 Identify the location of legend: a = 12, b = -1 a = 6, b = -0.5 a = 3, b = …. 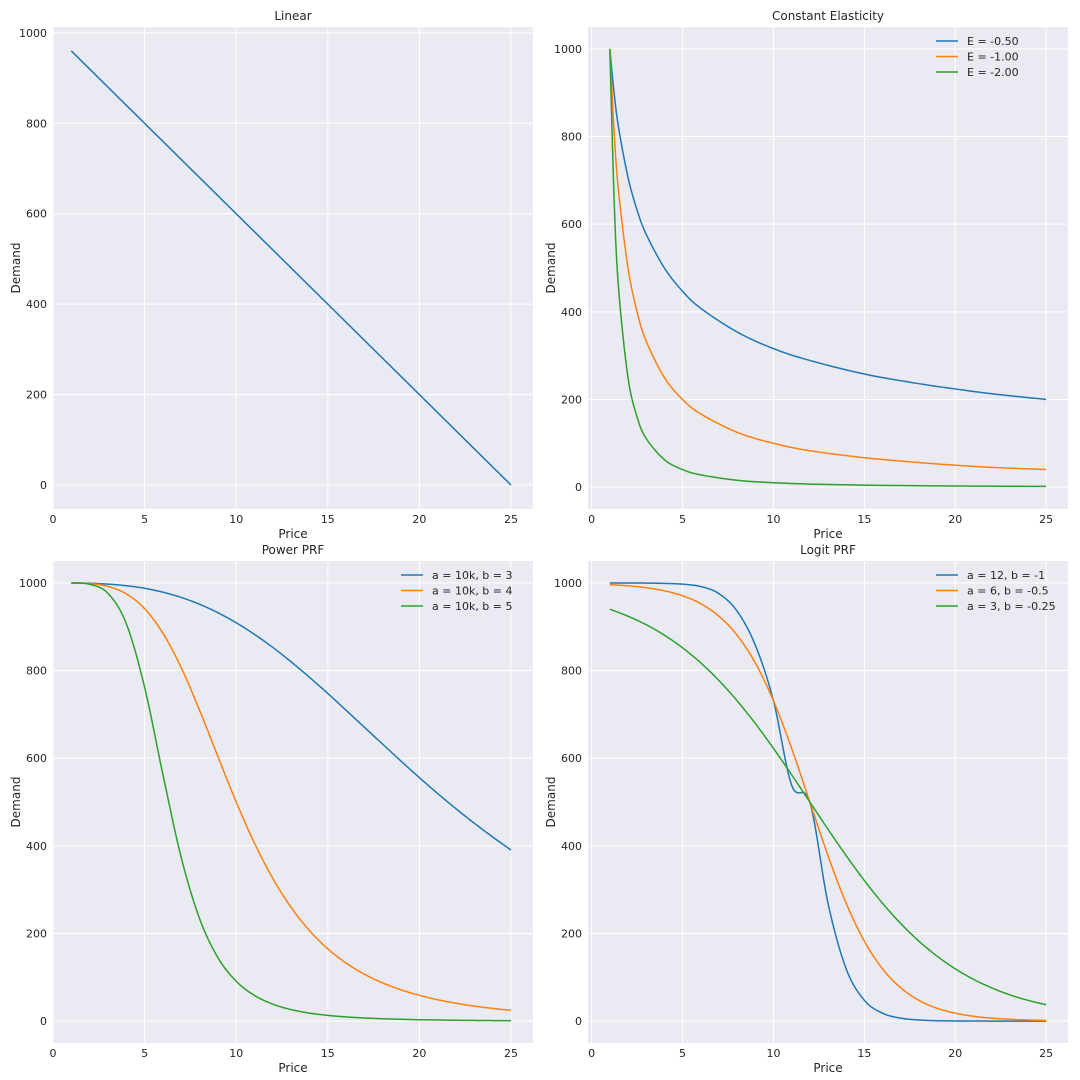
(996, 591).